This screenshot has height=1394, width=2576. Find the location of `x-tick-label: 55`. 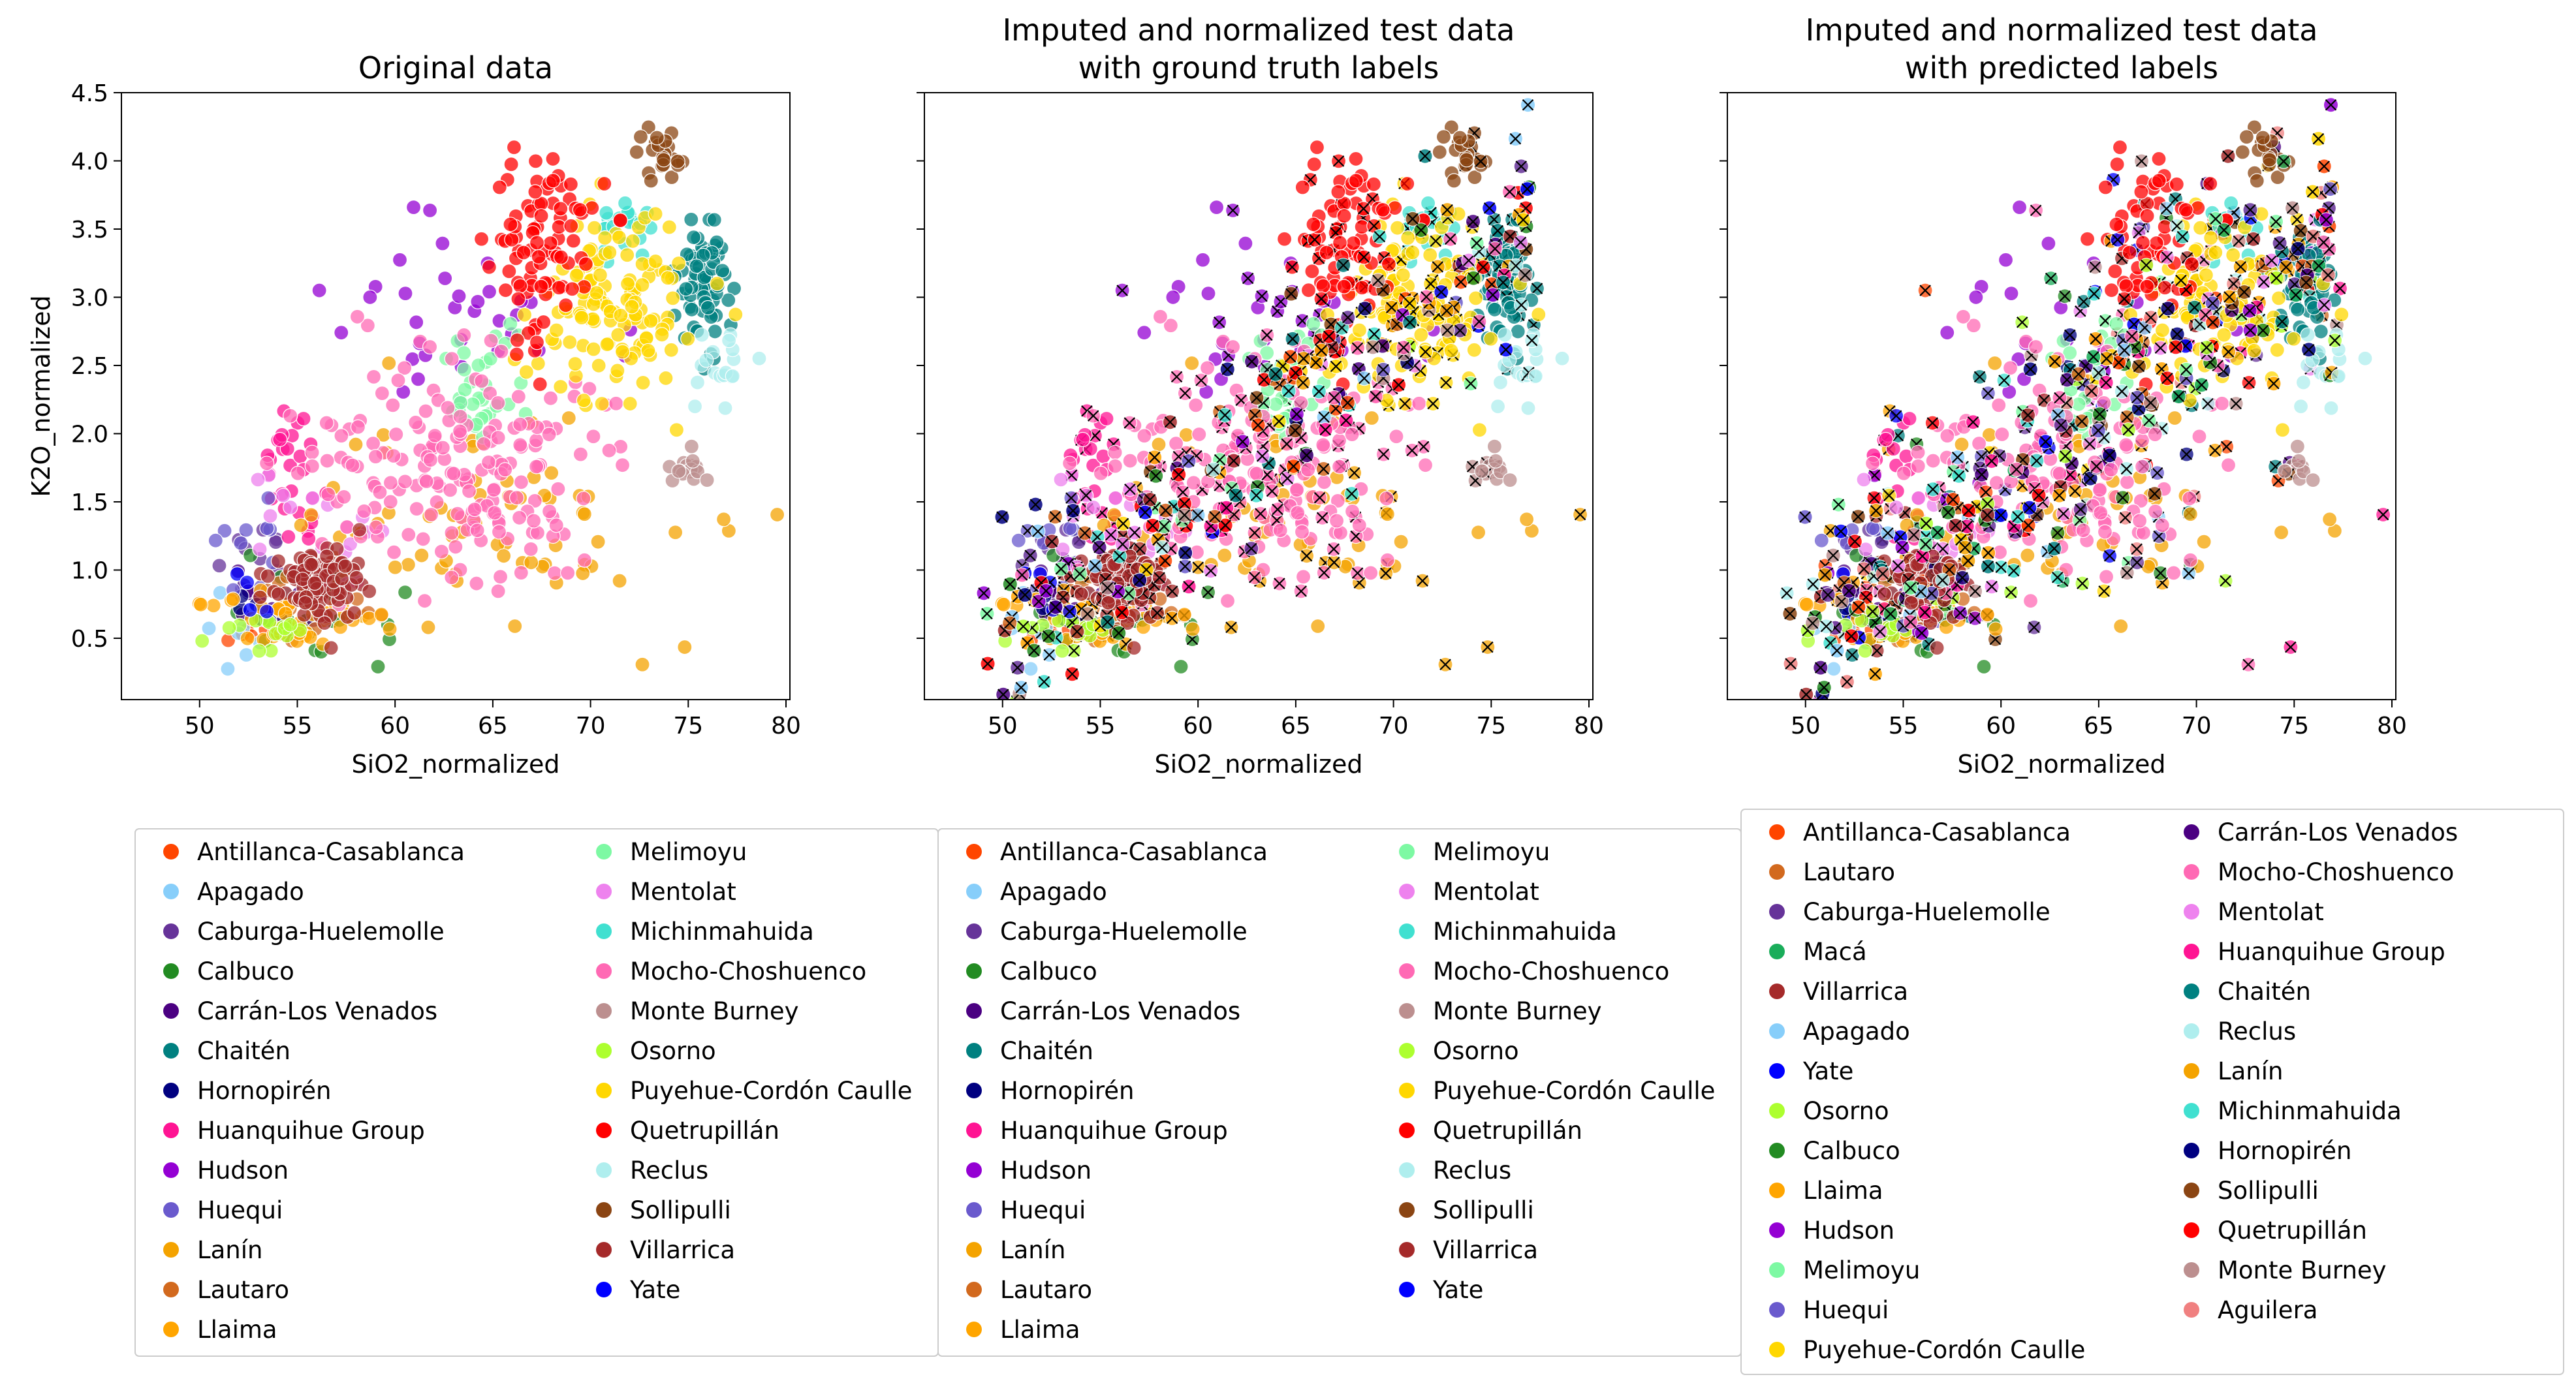

x-tick-label: 55 is located at coordinates (1904, 726).